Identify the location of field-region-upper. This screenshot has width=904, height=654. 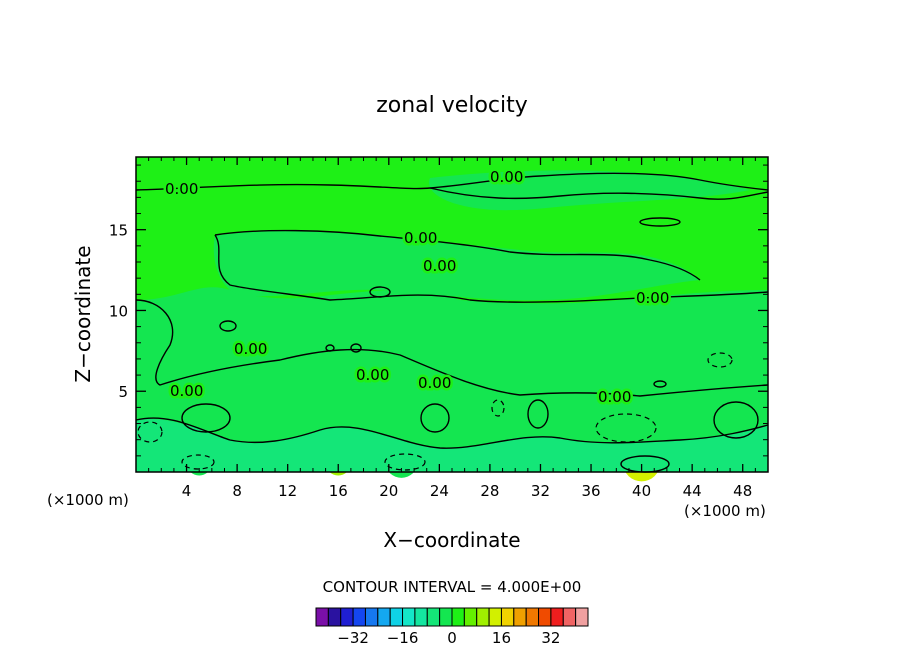
(456, 265).